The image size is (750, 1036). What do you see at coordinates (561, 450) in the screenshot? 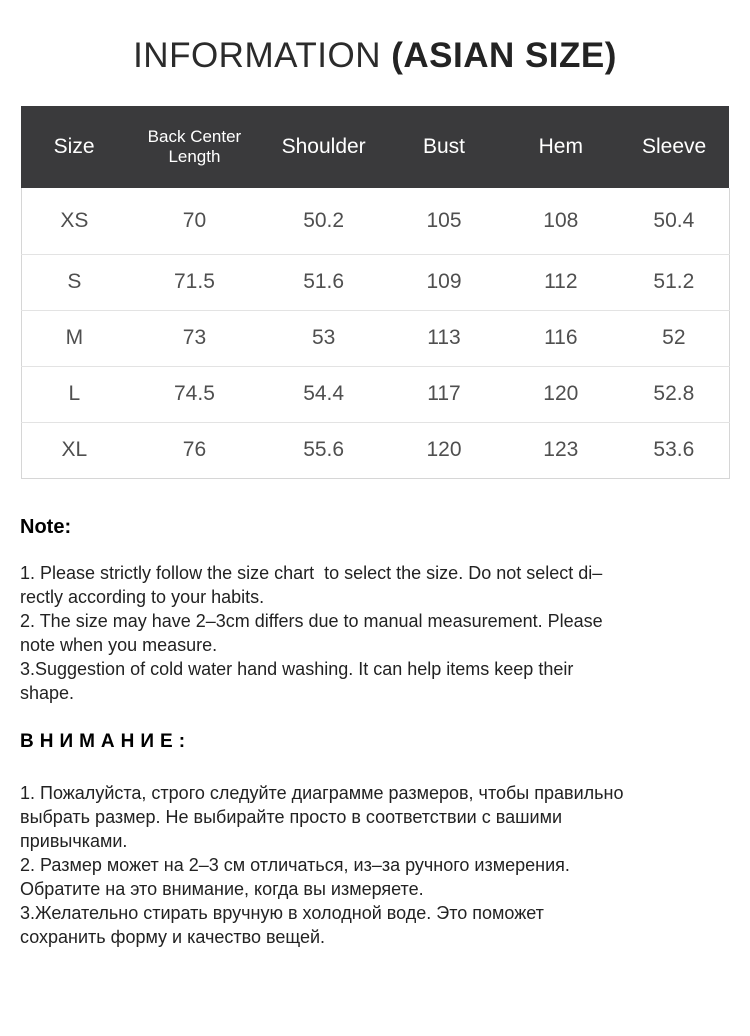
I see `cell-xl-hem: 123` at bounding box center [561, 450].